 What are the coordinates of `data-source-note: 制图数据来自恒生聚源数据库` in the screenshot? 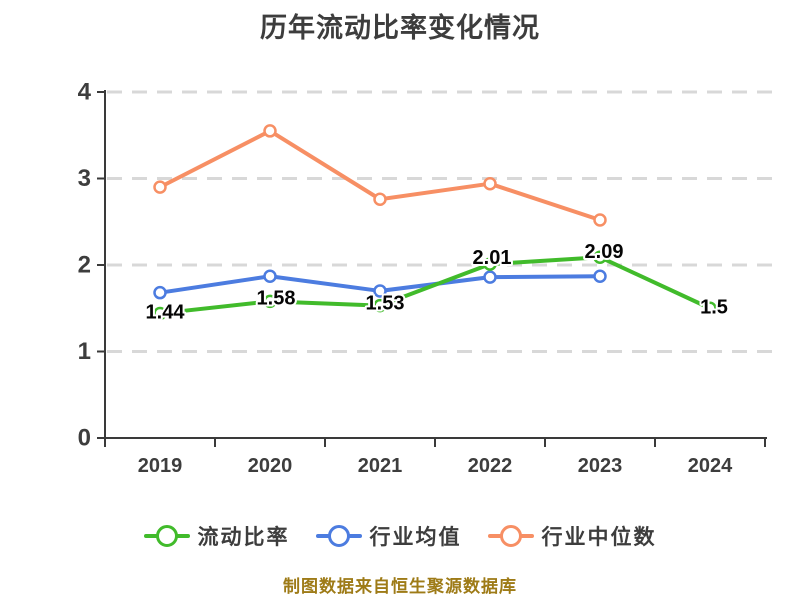 It's located at (400, 586).